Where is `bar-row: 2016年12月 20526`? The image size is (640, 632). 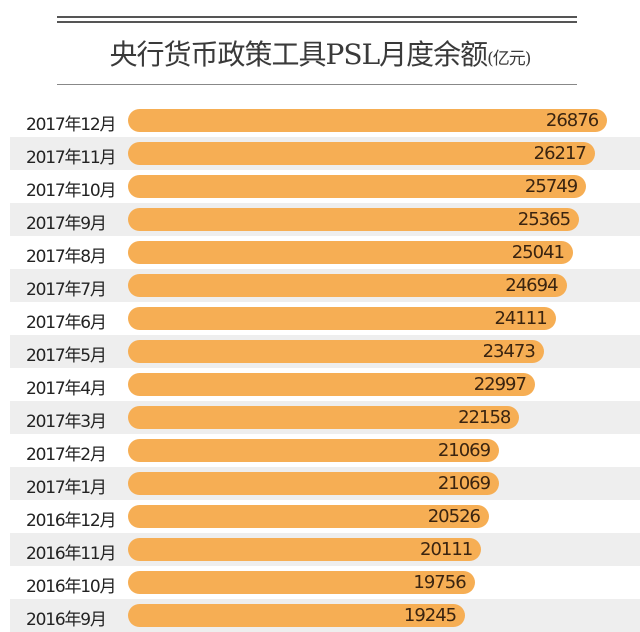 bar-row: 2016年12月 20526 is located at coordinates (325, 516).